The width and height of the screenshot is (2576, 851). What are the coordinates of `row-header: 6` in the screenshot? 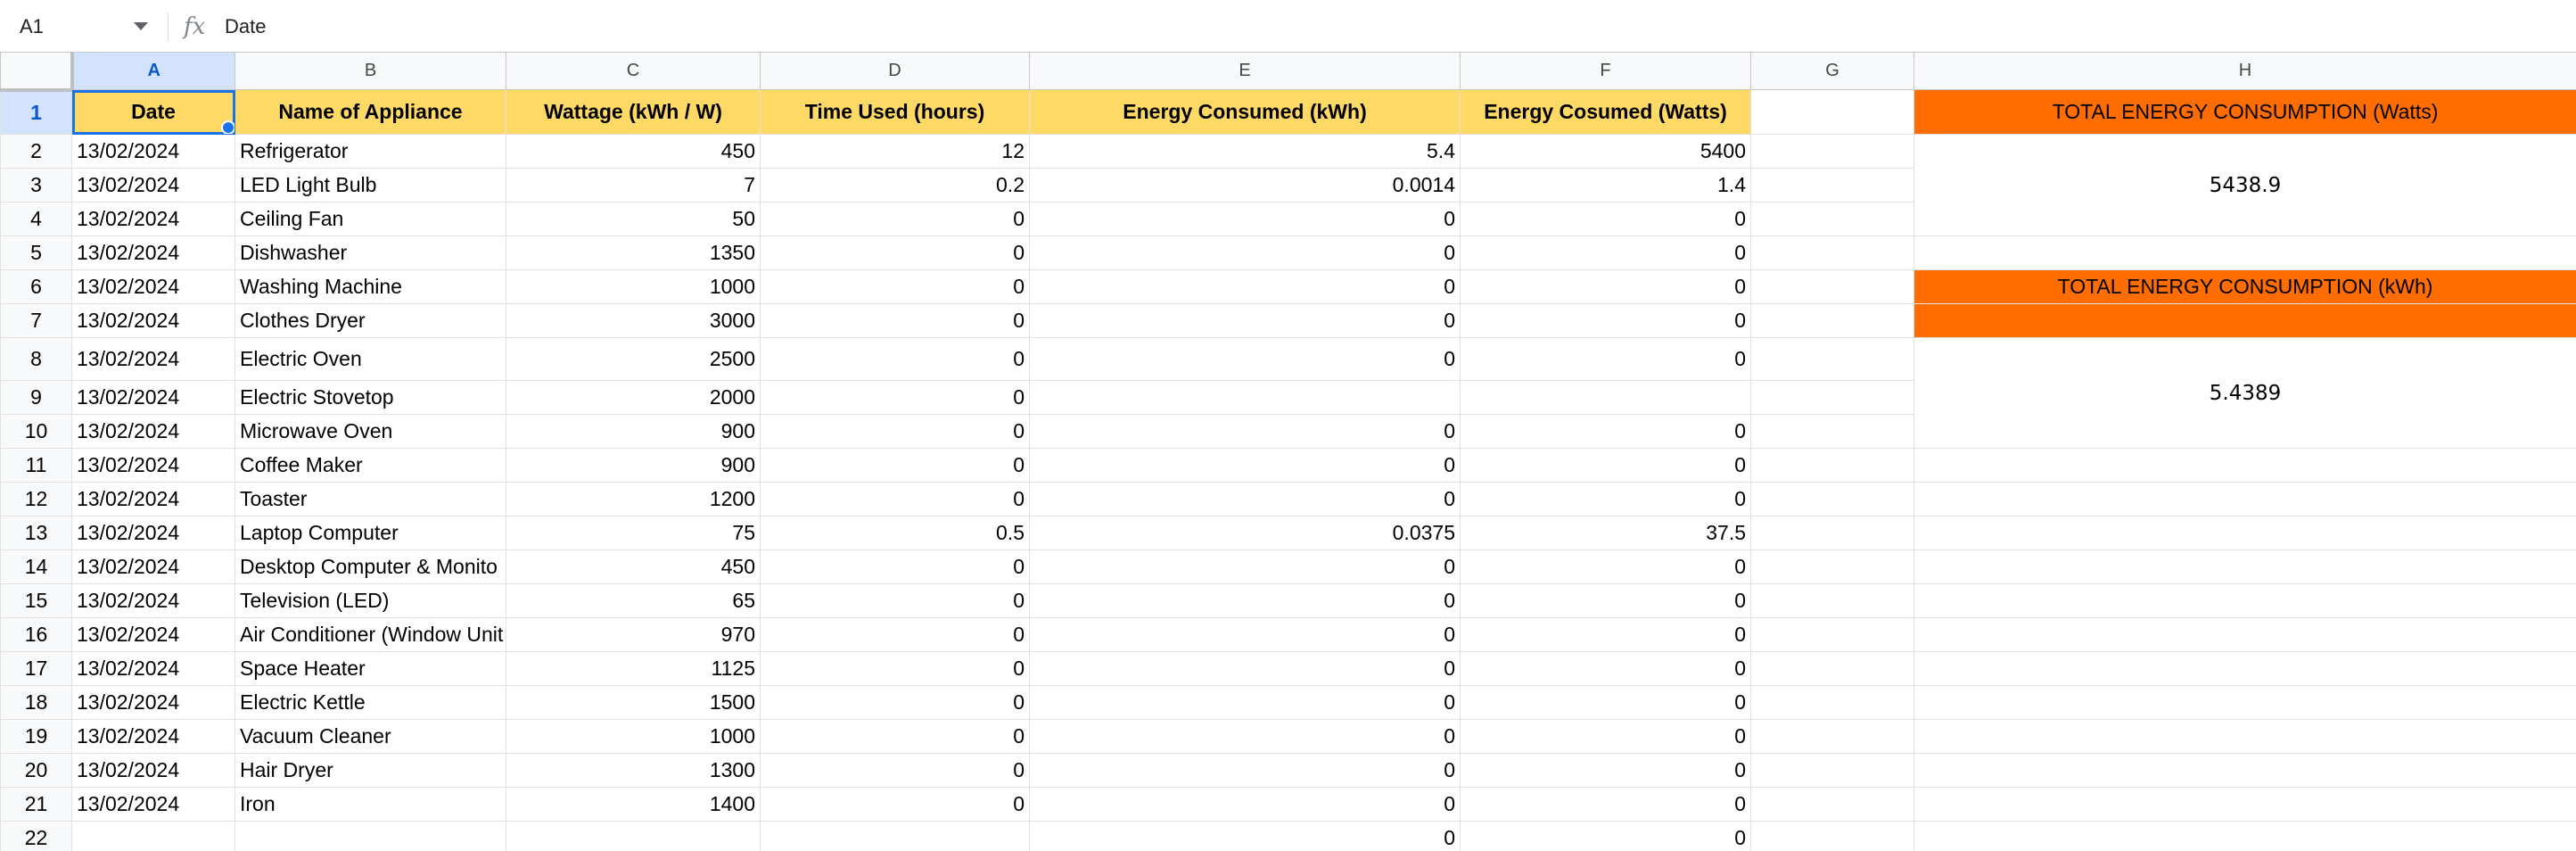 It's located at (36, 286).